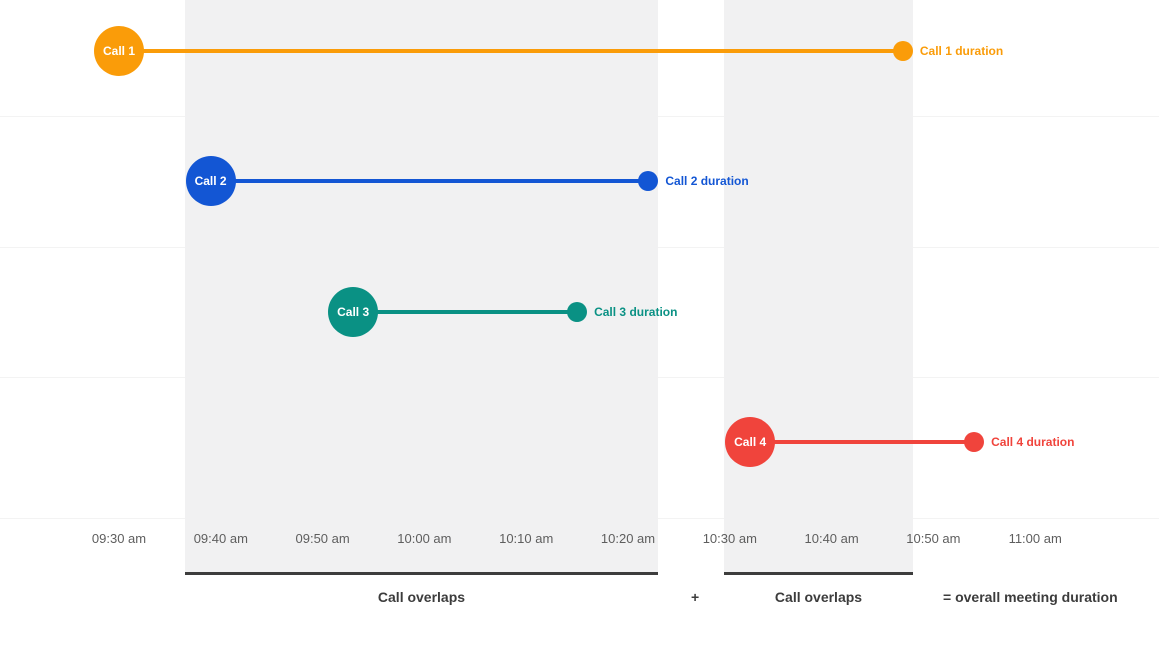 This screenshot has width=1159, height=652. What do you see at coordinates (1030, 597) in the screenshot?
I see `overall-meeting-duration-label: = overall meeting duration` at bounding box center [1030, 597].